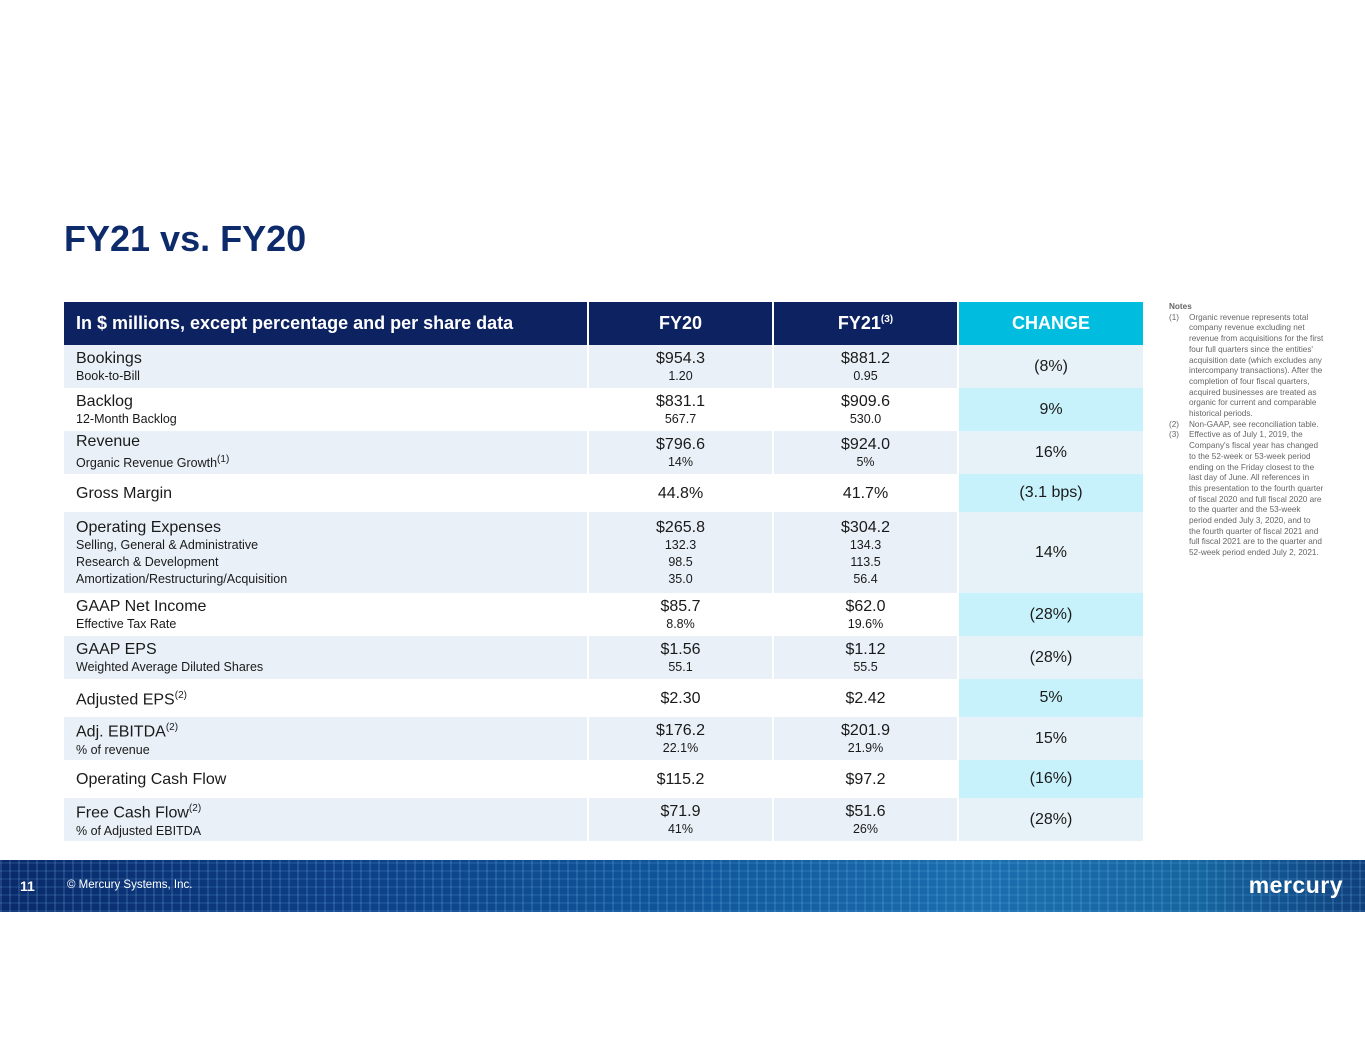 This screenshot has width=1365, height=1055. I want to click on fy21-subvalue: 56.4, so click(865, 578).